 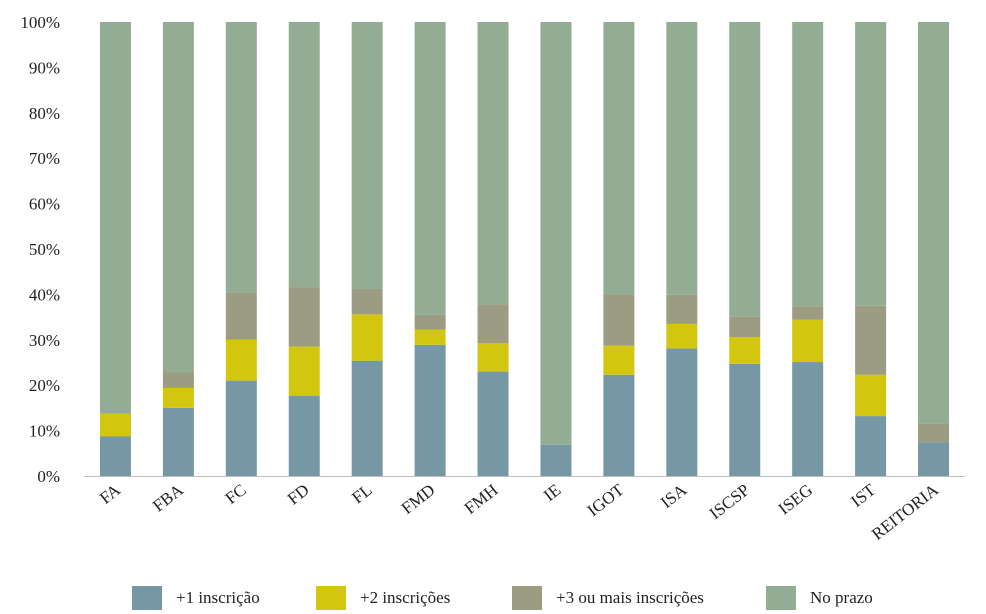 I want to click on bar-segment-isa-s1, so click(x=682, y=336).